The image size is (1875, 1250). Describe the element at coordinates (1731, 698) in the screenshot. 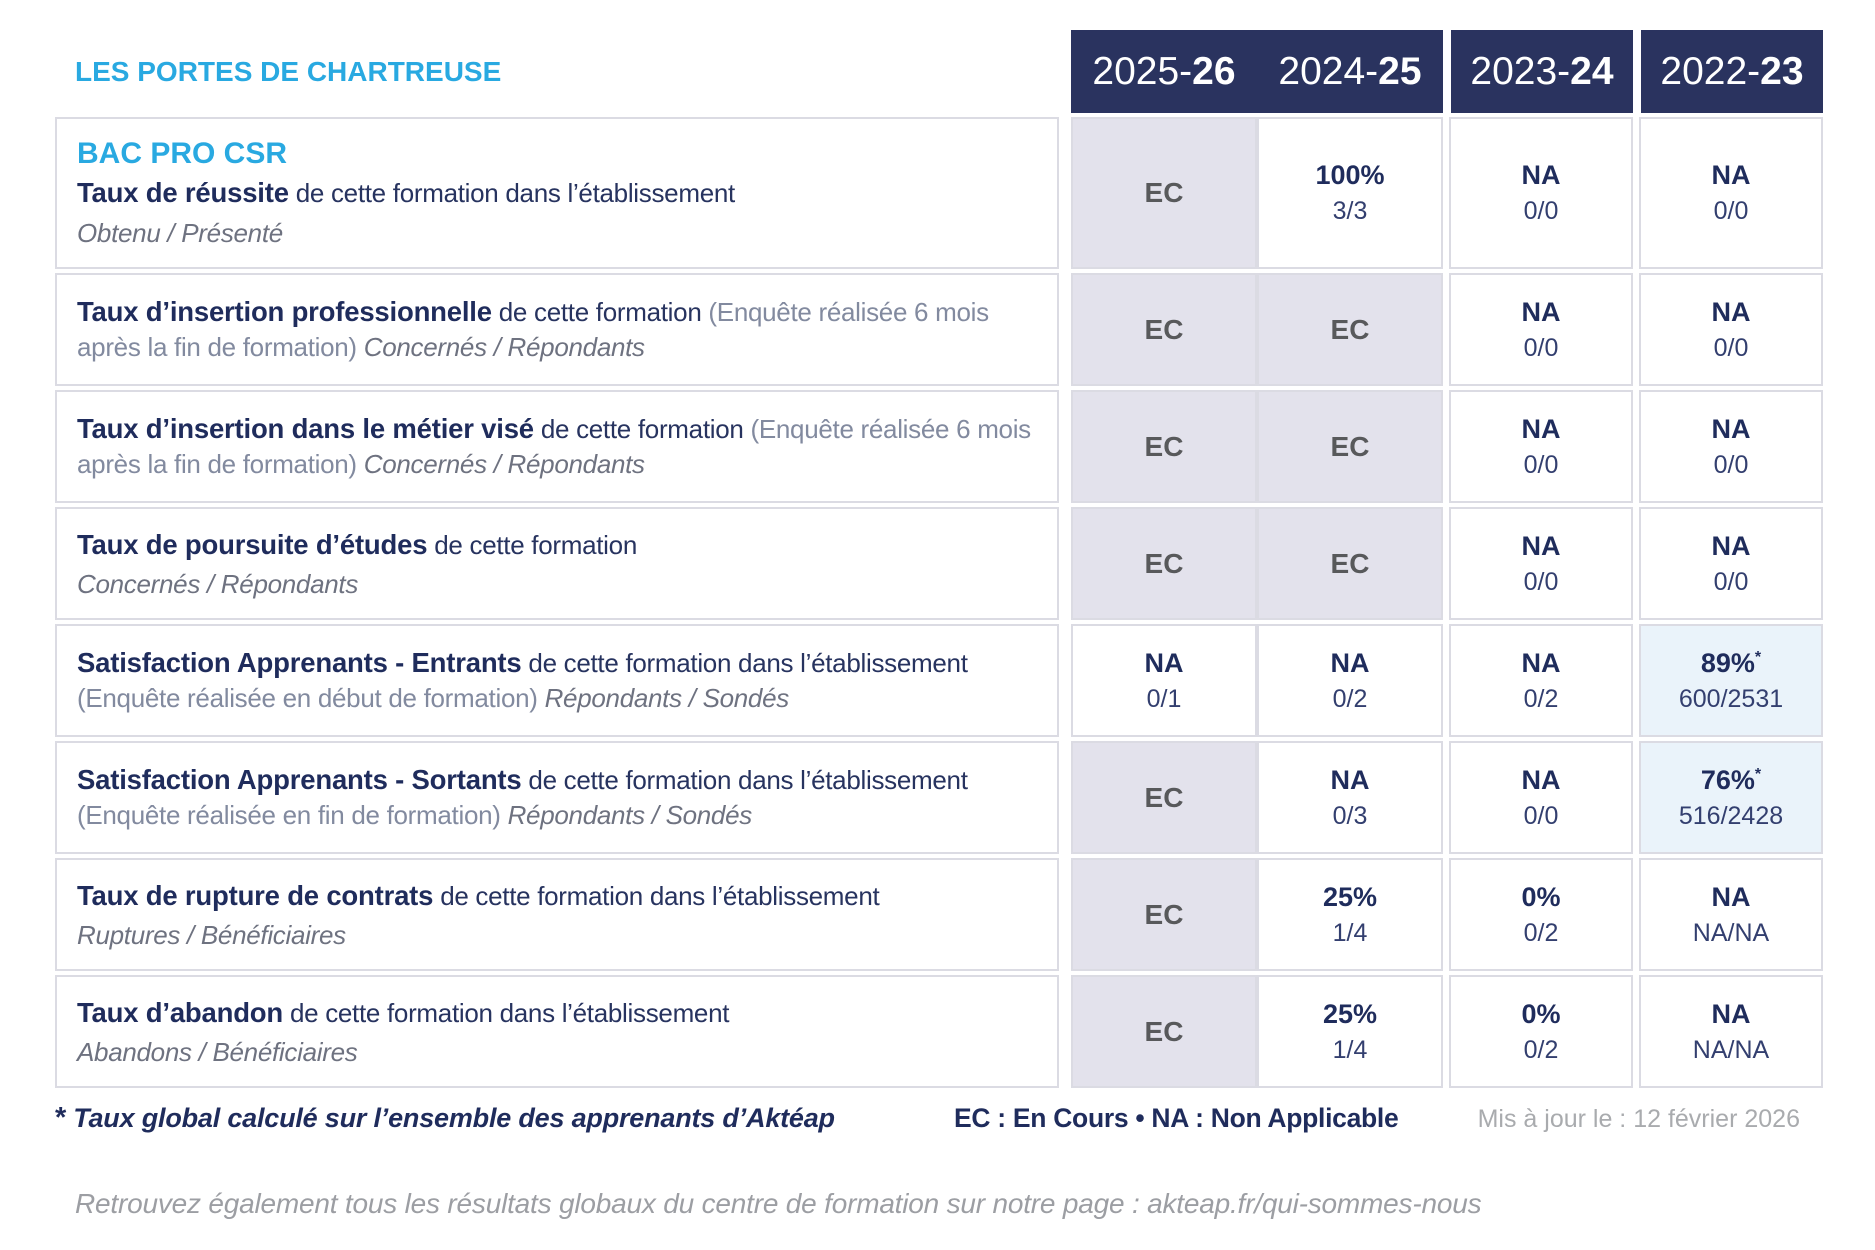

I see `value-fraction: 600/2531` at that location.